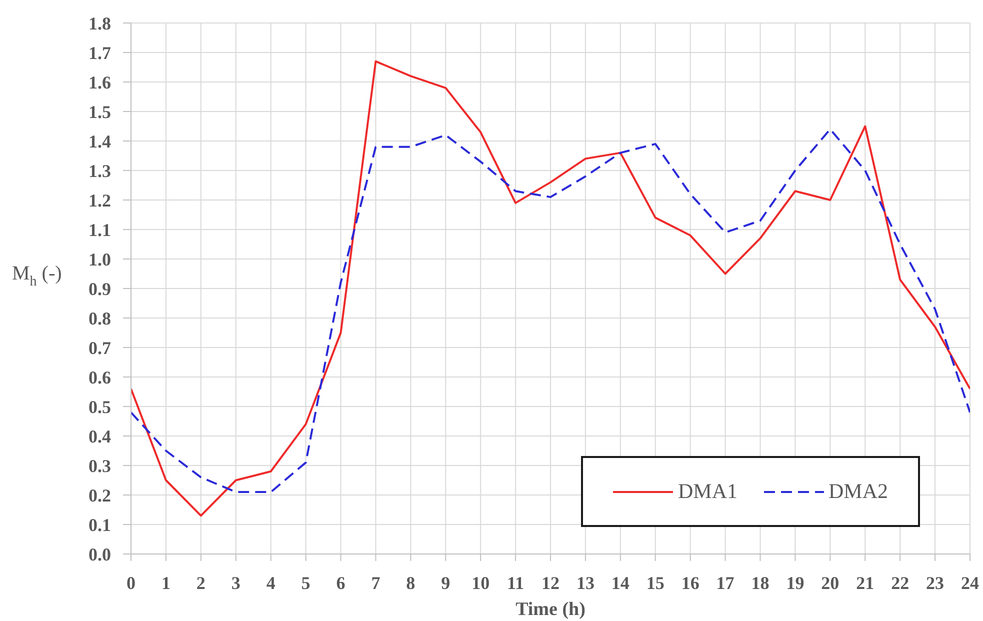 The image size is (983, 621). What do you see at coordinates (99, 112) in the screenshot?
I see `y-tick-label: 1.5` at bounding box center [99, 112].